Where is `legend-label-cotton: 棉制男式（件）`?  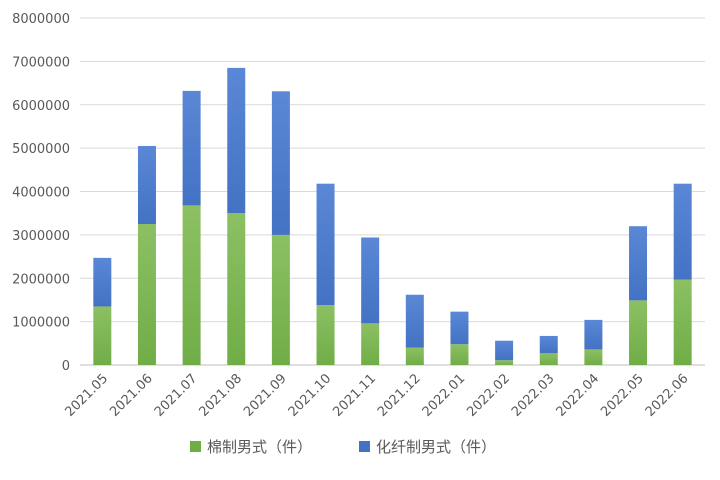
legend-label-cotton: 棉制男式（件） is located at coordinates (259, 447).